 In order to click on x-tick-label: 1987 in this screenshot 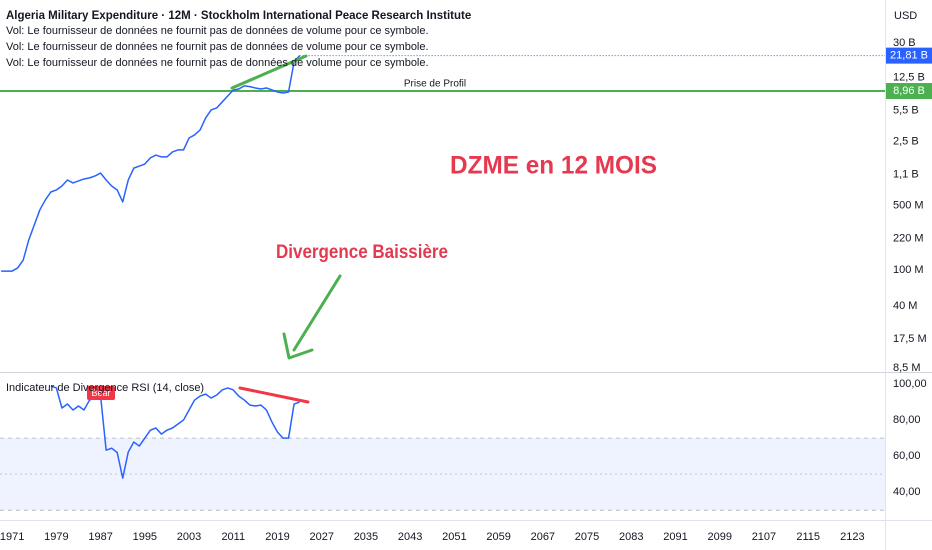, I will do `click(100, 537)`.